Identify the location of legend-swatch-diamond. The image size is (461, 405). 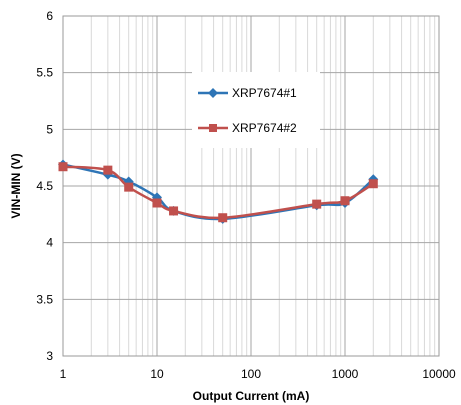
(213, 93).